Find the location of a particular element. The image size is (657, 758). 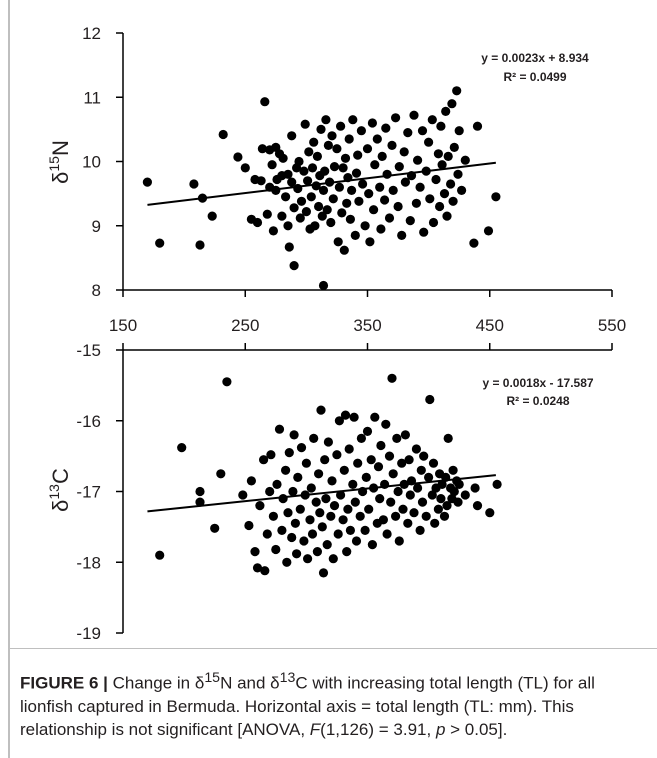

p2-y-tick-label: -19 is located at coordinates (88, 633).